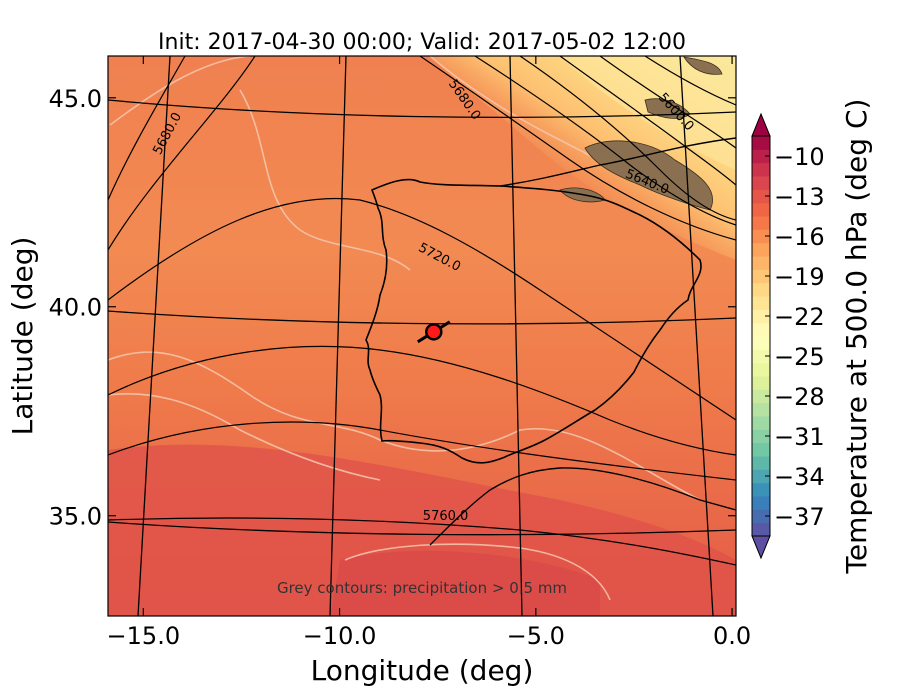  What do you see at coordinates (788, 336) in the screenshot?
I see `colorbar: −10 −13 −16 −19 −22 −25 −28 −31 −34 −37` at bounding box center [788, 336].